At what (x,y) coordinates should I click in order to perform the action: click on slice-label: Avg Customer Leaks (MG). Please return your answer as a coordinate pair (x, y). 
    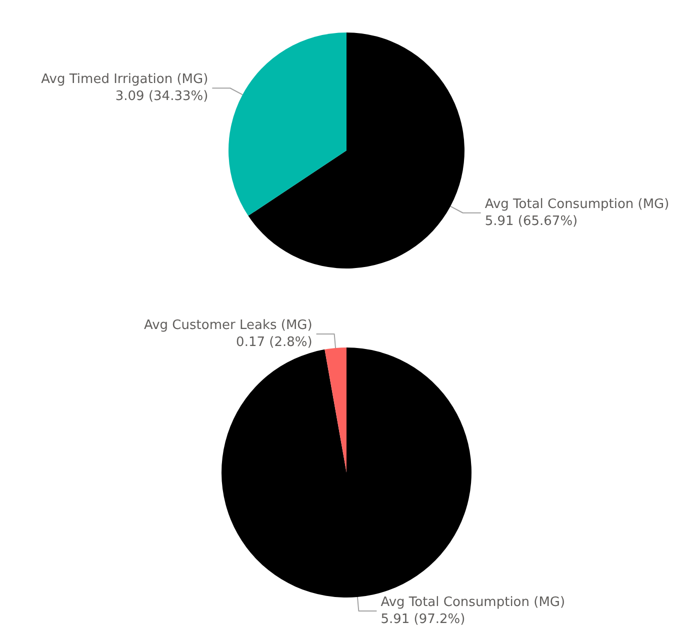
    Looking at the image, I should click on (228, 326).